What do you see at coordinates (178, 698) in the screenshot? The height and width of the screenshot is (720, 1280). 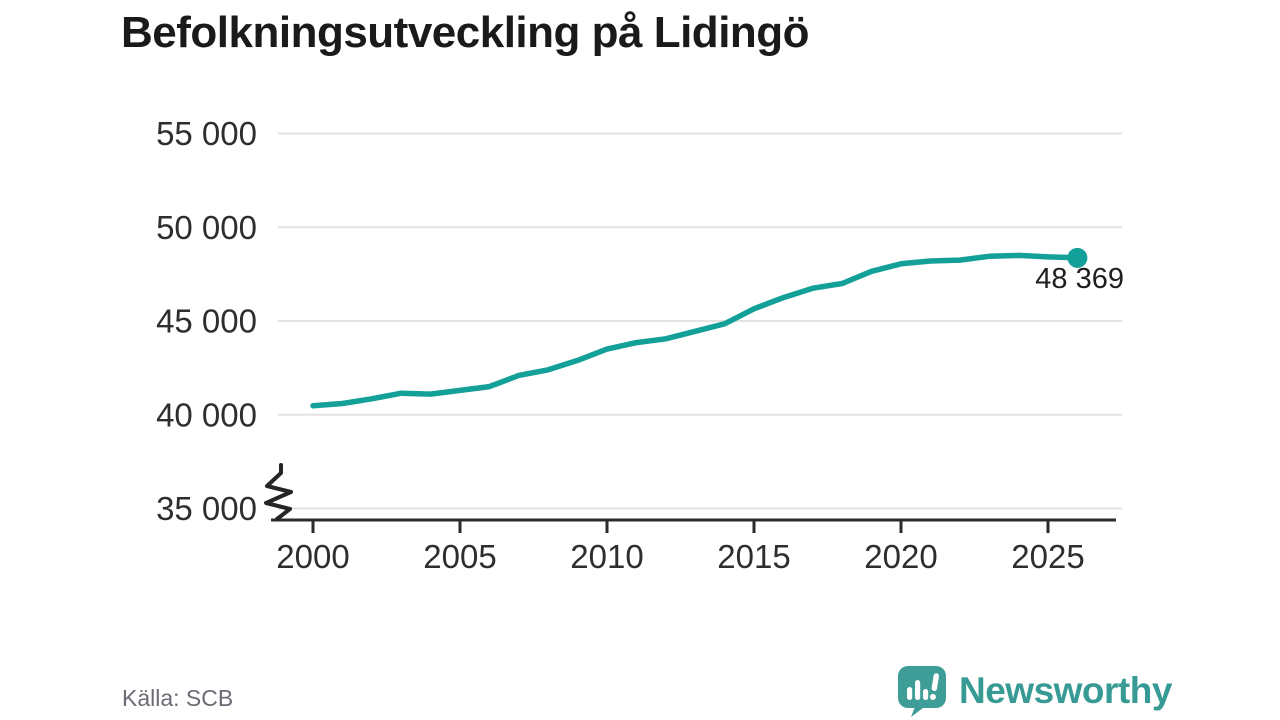 I see `source-label: Källa: SCB` at bounding box center [178, 698].